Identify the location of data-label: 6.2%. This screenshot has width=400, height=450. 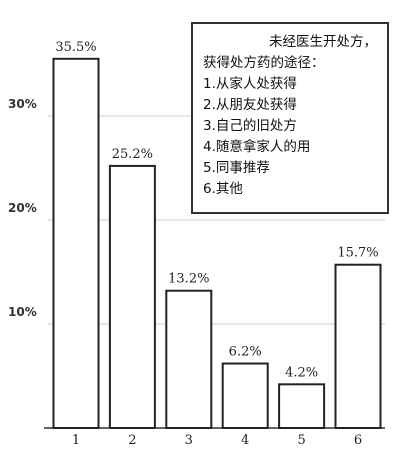
(245, 352).